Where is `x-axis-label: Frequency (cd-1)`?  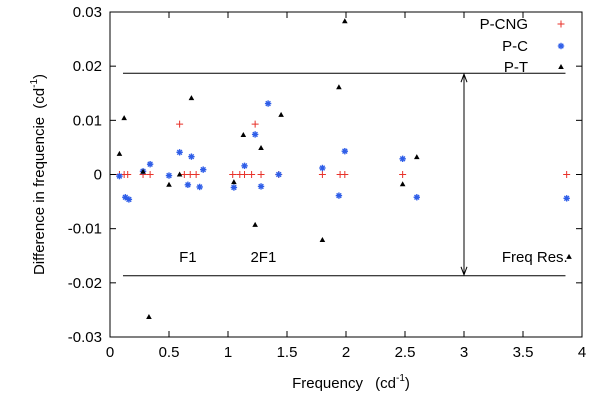
x-axis-label: Frequency (cd-1) is located at coordinates (351, 382).